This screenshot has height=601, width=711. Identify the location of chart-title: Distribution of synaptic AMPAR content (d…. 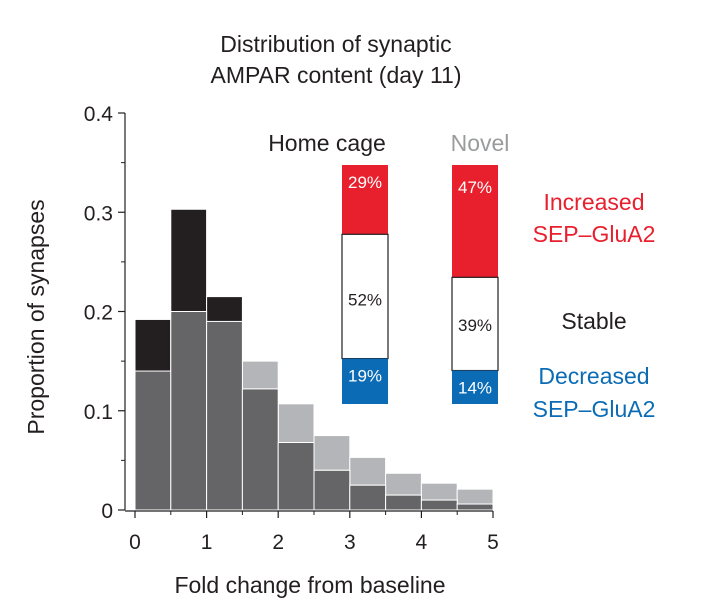
(336, 59).